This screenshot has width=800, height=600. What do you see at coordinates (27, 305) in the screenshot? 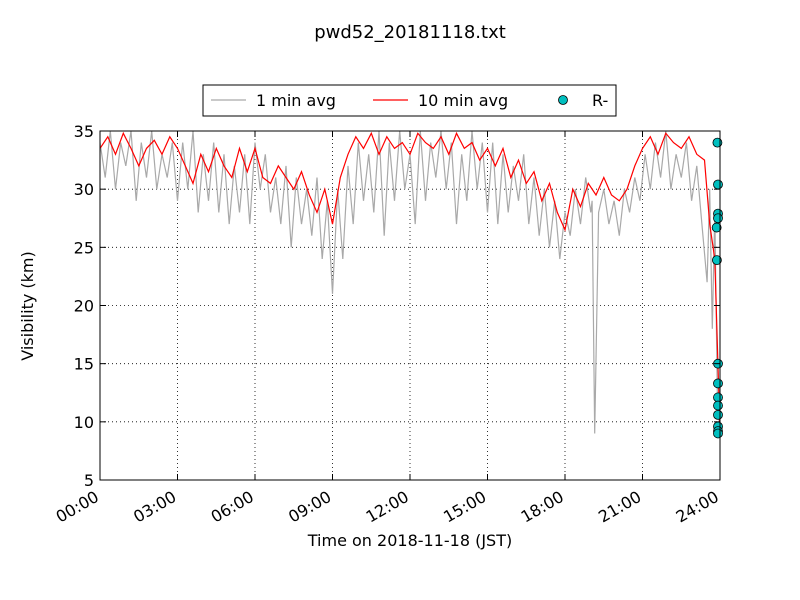
I see `y-axis-label: Visibility (km)` at bounding box center [27, 305].